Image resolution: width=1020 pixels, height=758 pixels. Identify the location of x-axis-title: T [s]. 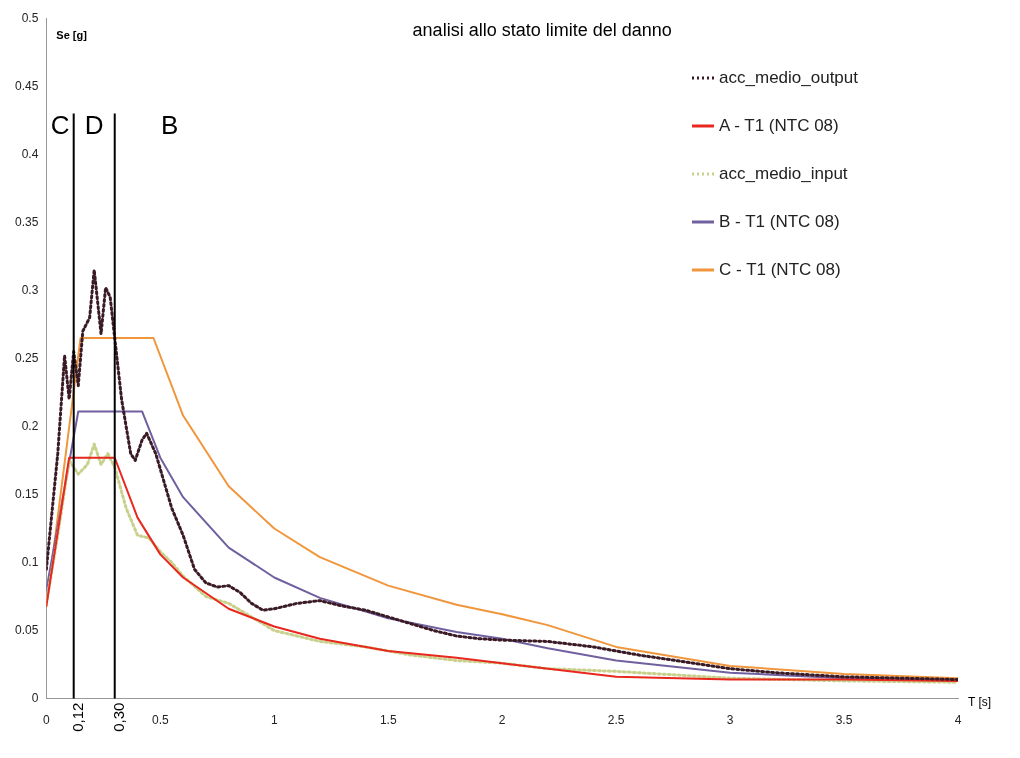
(980, 701).